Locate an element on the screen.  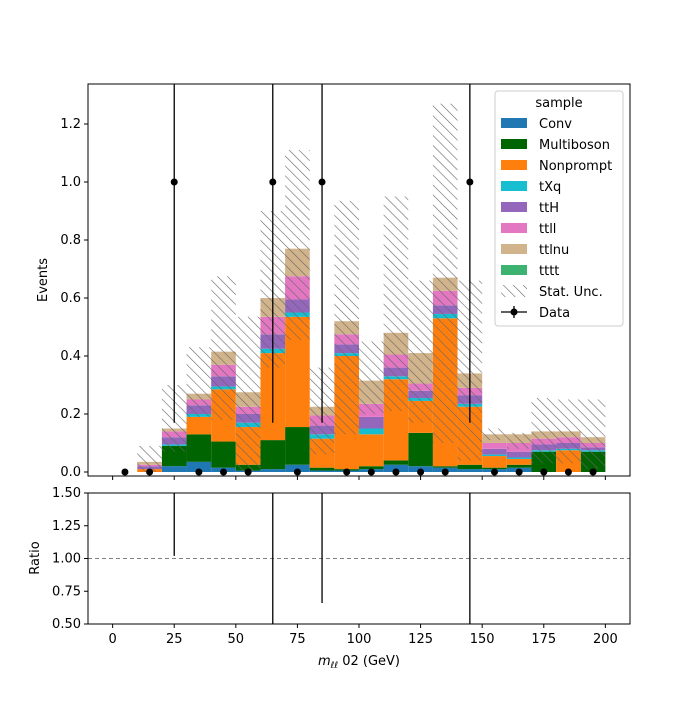
legend-swatch-stat-unc is located at coordinates (514, 291).